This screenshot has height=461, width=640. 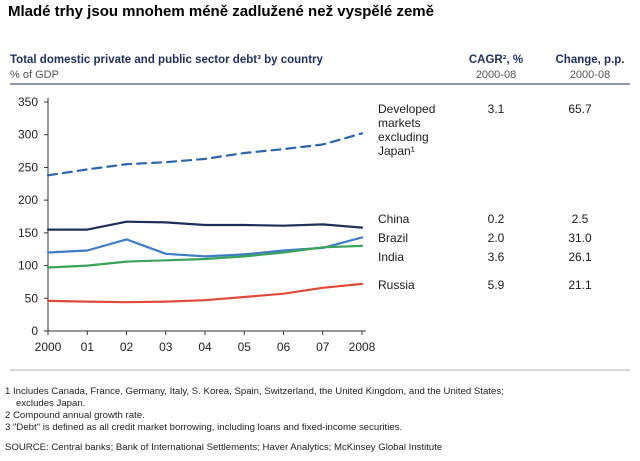 What do you see at coordinates (496, 60) in the screenshot?
I see `cagr-column-header: CAGR², %` at bounding box center [496, 60].